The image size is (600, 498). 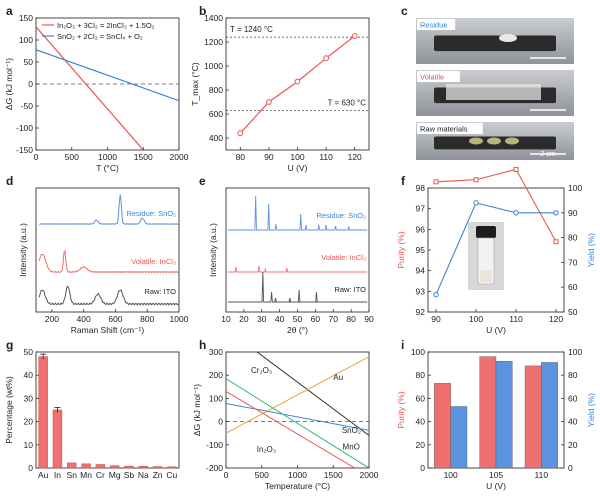 I want to click on panel-b-xtick-label: 110, so click(x=326, y=157).